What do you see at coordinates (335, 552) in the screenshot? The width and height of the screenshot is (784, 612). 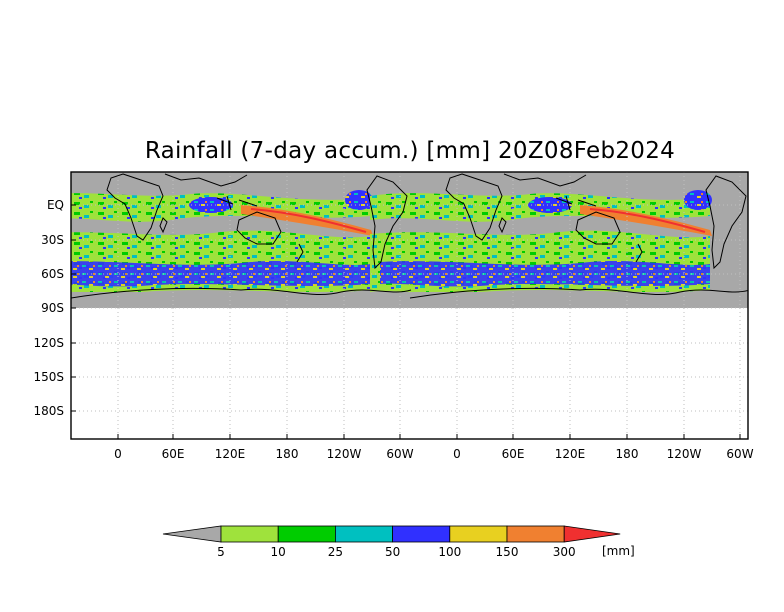 I see `colorbar-label: 25` at bounding box center [335, 552].